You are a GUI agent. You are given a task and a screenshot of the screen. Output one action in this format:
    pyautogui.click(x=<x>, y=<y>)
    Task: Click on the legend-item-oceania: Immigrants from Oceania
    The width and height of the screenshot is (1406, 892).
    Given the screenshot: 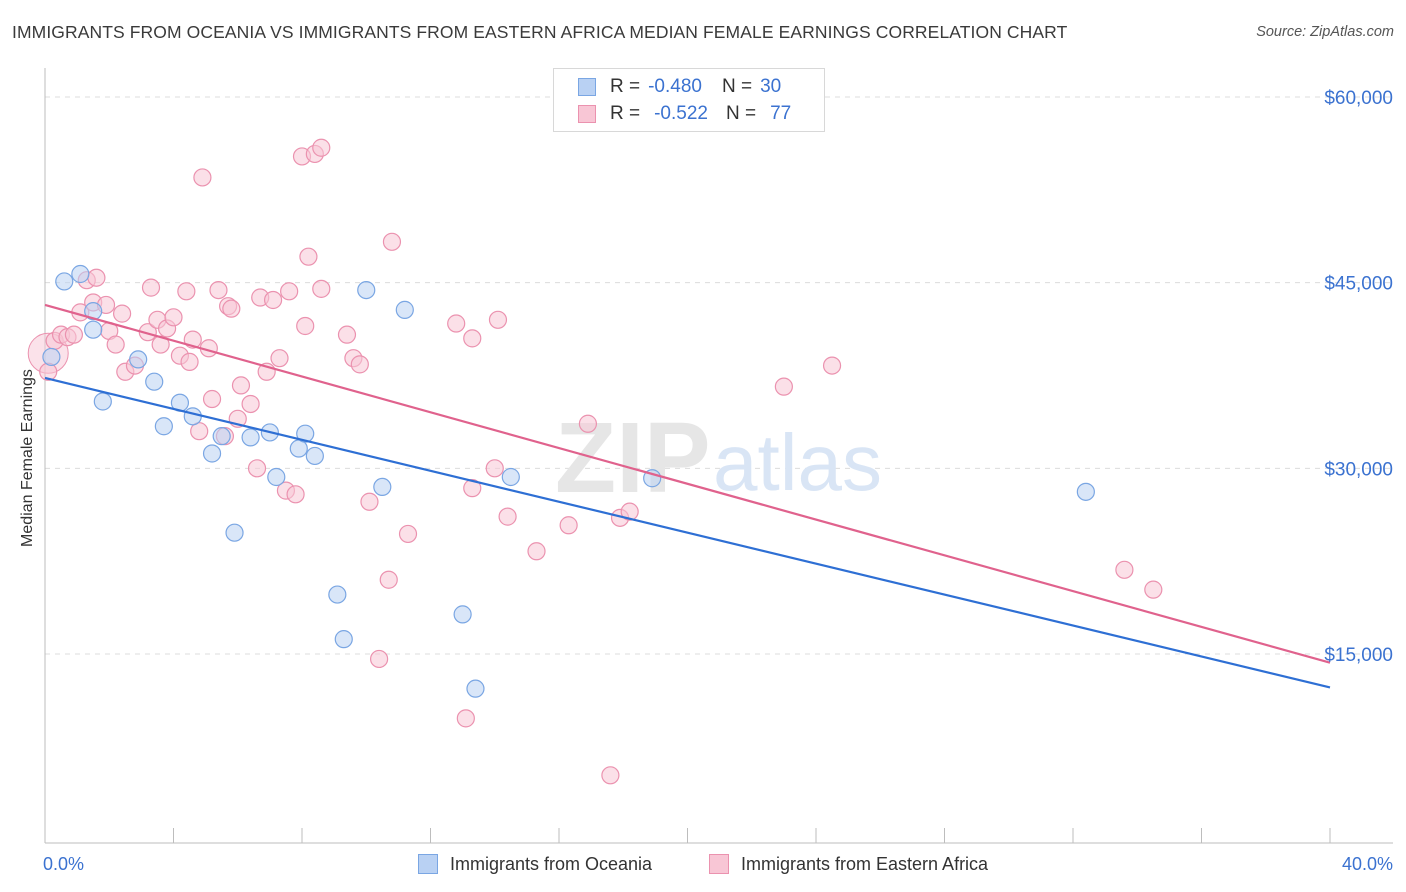 What is the action you would take?
    pyautogui.click(x=535, y=864)
    